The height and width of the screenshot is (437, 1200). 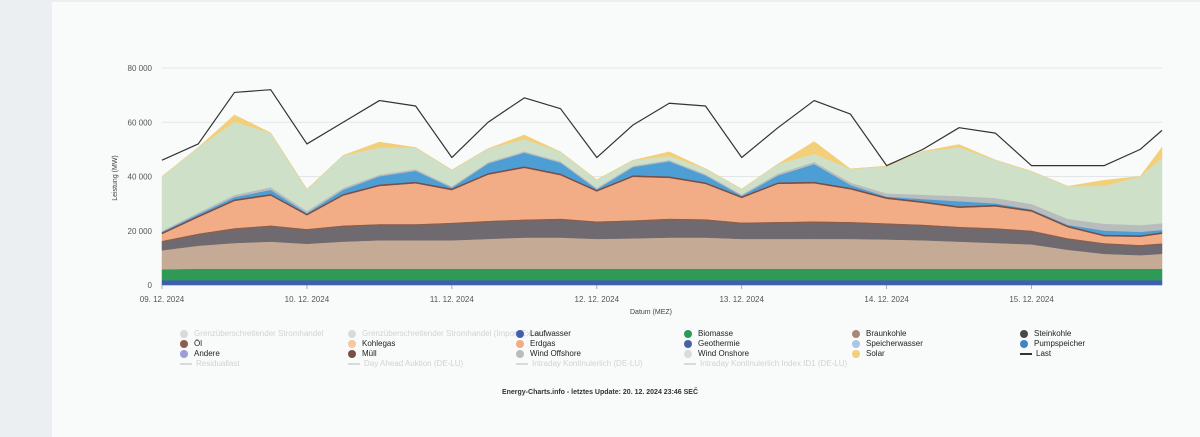 I want to click on legend-label: Steinkohle, so click(x=1053, y=333).